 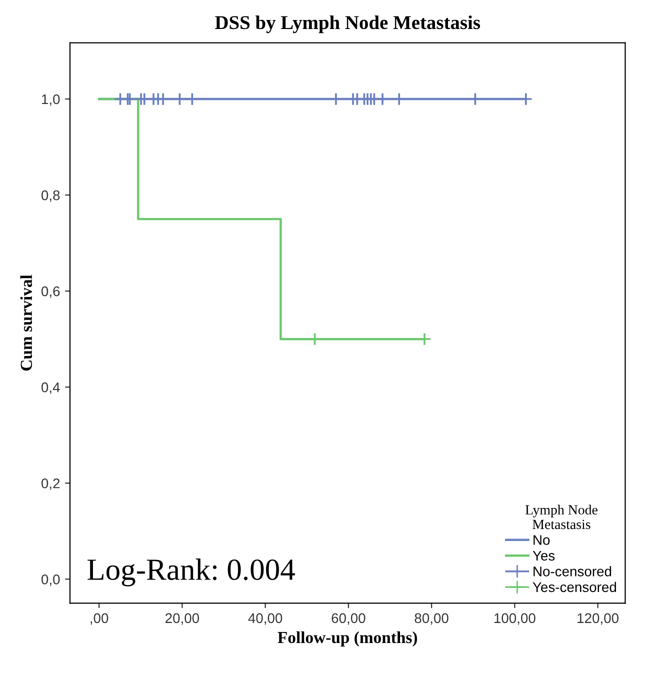 What do you see at coordinates (598, 619) in the screenshot?
I see `x-tick-label: 120,00` at bounding box center [598, 619].